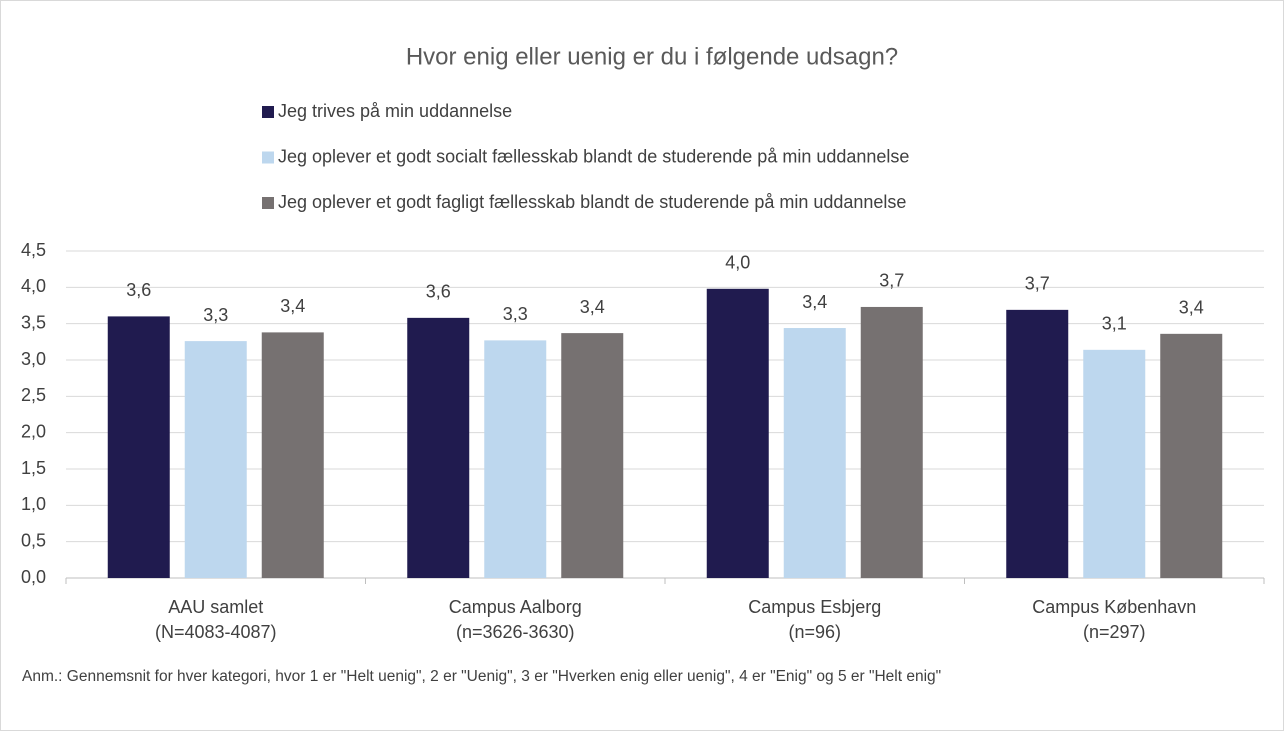 Image resolution: width=1284 pixels, height=731 pixels. What do you see at coordinates (515, 607) in the screenshot?
I see `x-tick-label: Campus Aalborg` at bounding box center [515, 607].